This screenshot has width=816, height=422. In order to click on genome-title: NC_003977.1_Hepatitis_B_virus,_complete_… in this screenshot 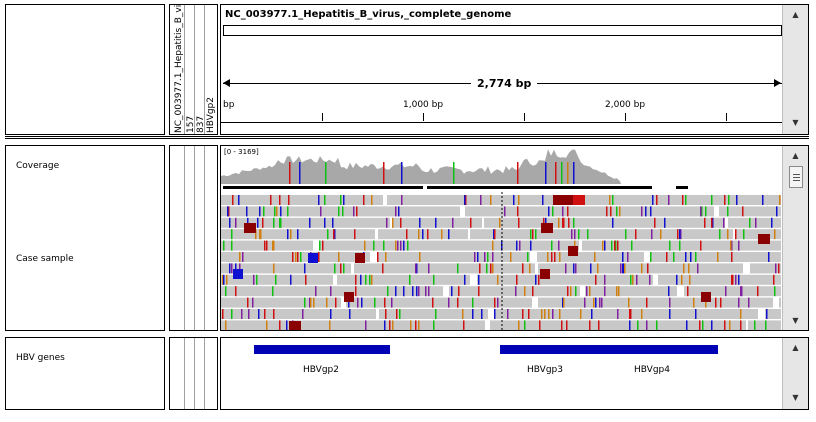, I will do `click(368, 14)`.